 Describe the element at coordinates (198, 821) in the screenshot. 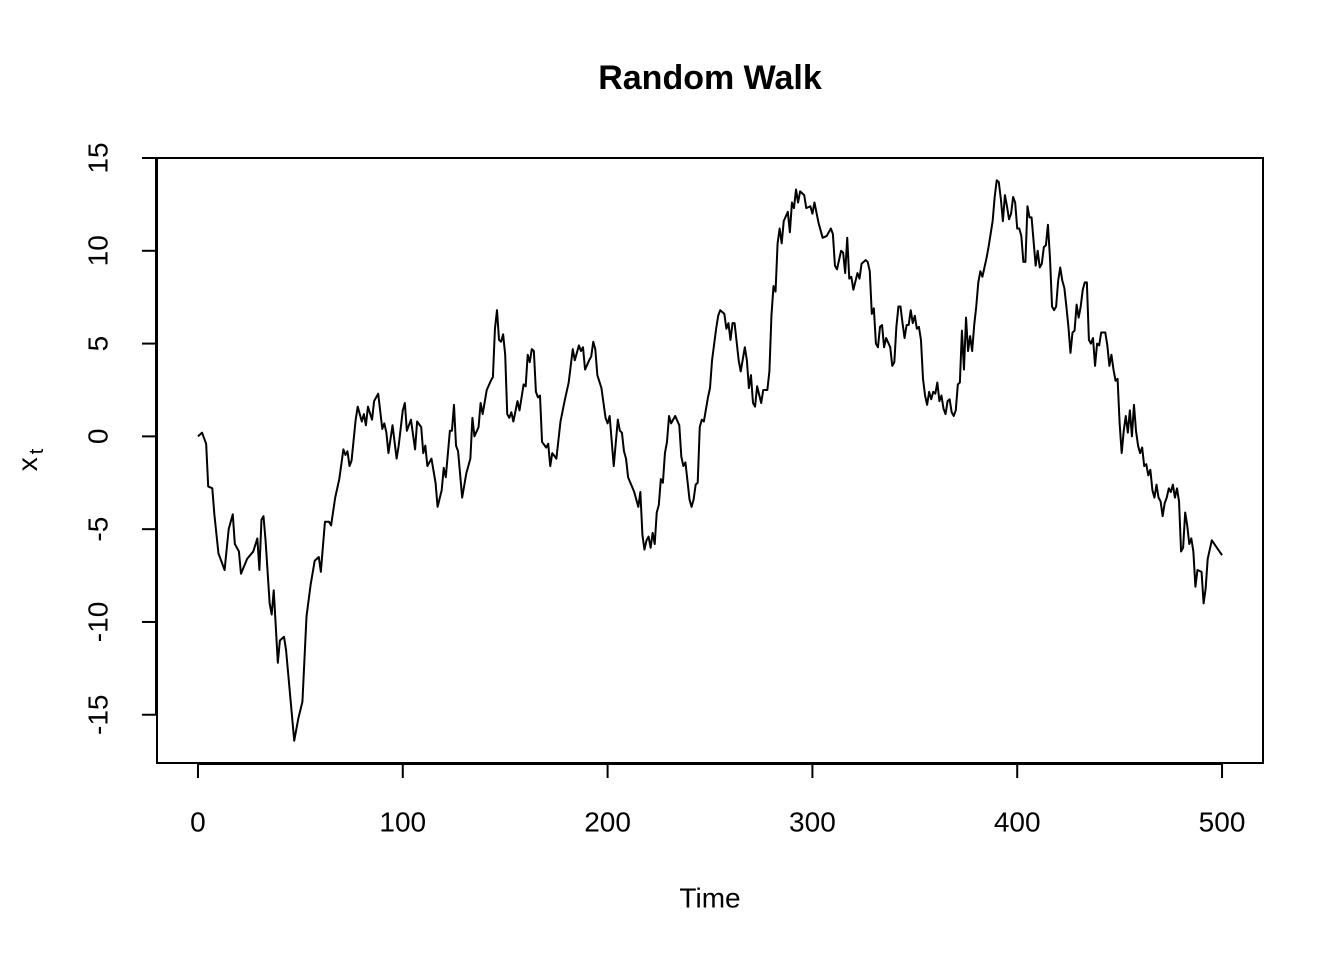

I see `x-tick-label: 0` at that location.